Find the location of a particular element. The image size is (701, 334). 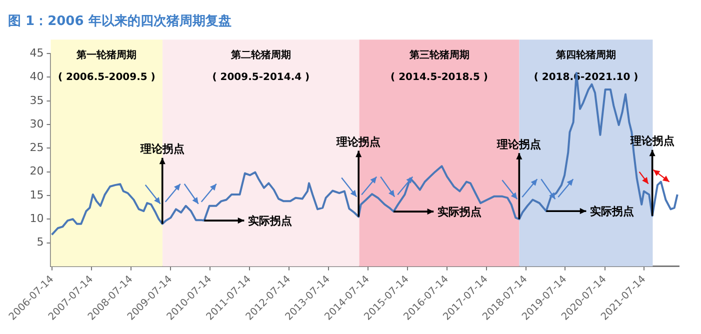

chart-title: 图 1：2006 年以来的四次猪周期复盘 is located at coordinates (120, 22).